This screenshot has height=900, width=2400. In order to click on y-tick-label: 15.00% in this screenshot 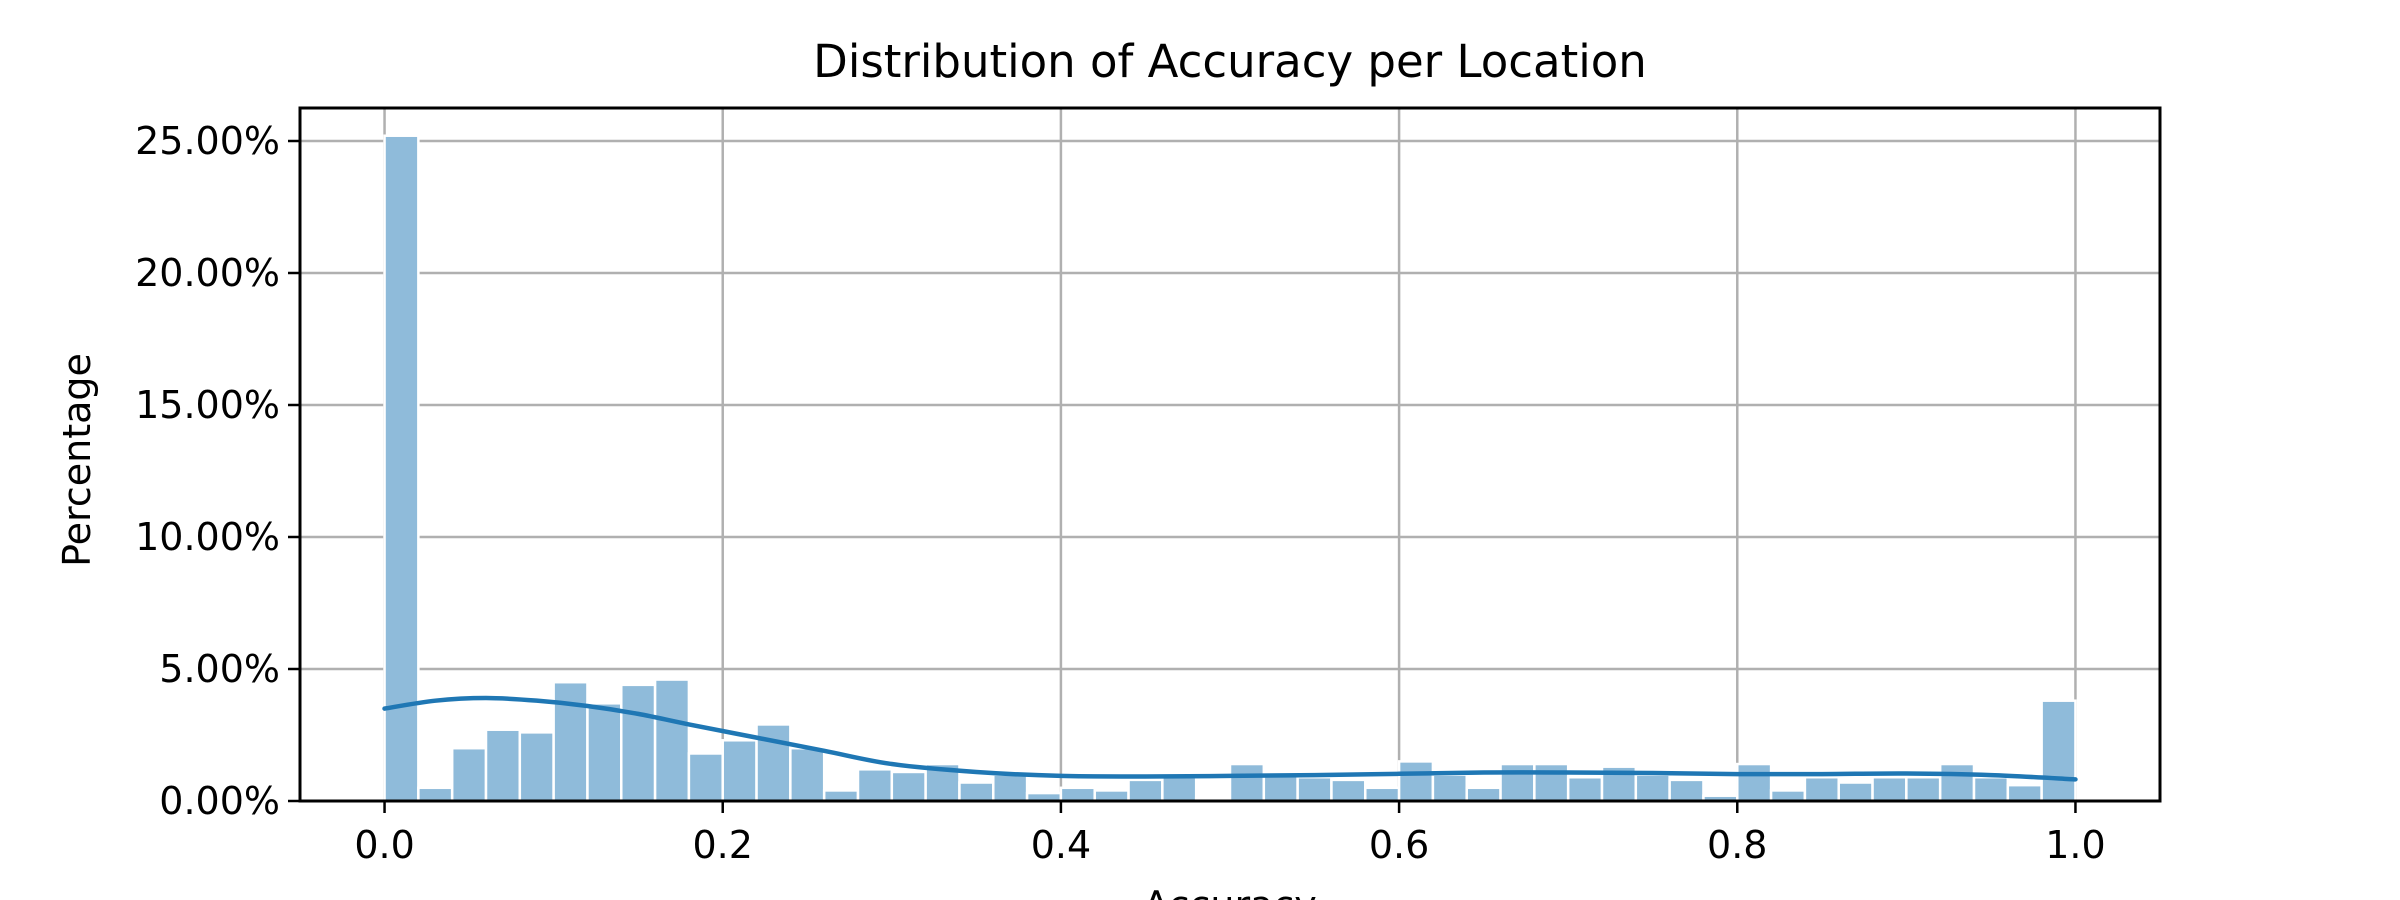, I will do `click(207, 405)`.